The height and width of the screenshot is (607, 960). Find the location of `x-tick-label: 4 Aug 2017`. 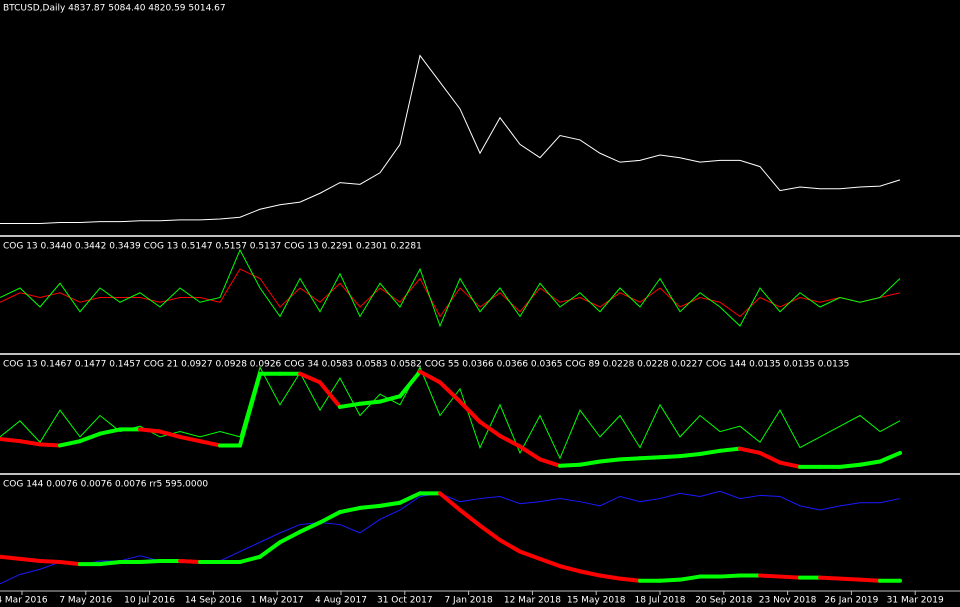

x-tick-label: 4 Aug 2017 is located at coordinates (341, 601).